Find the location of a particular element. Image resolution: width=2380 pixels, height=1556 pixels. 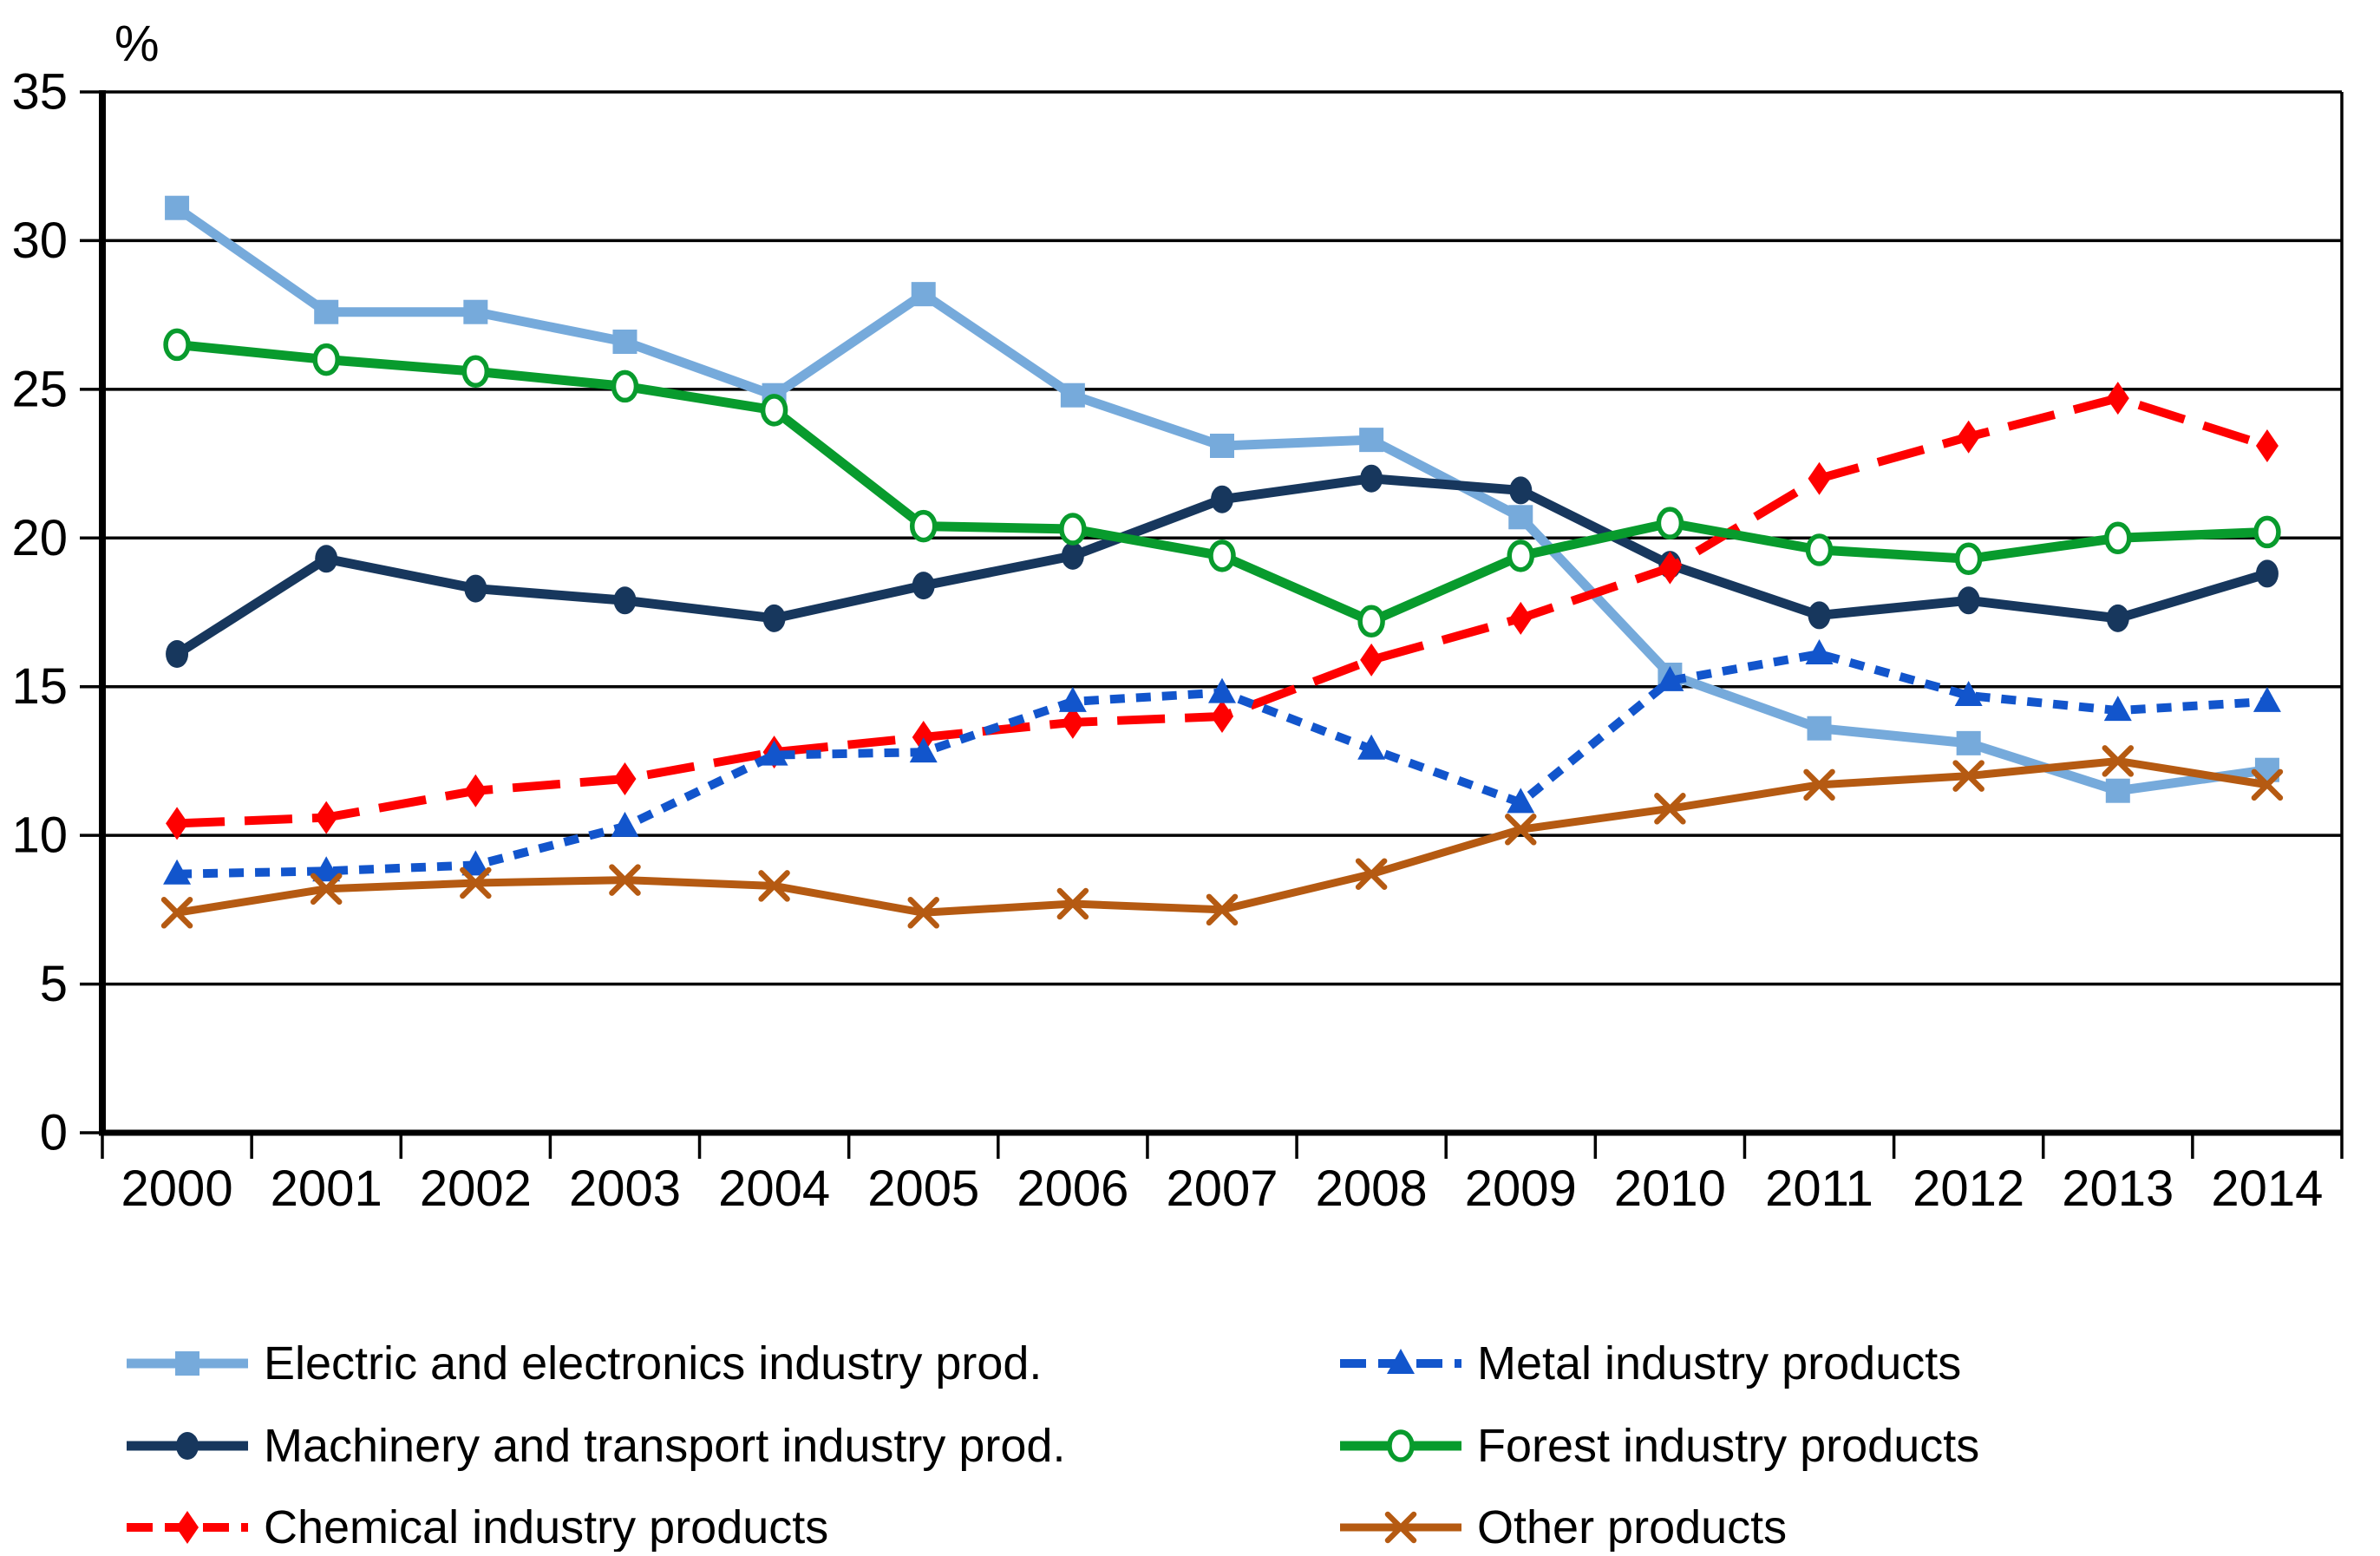

y-tick-label: 10 is located at coordinates (39, 836).